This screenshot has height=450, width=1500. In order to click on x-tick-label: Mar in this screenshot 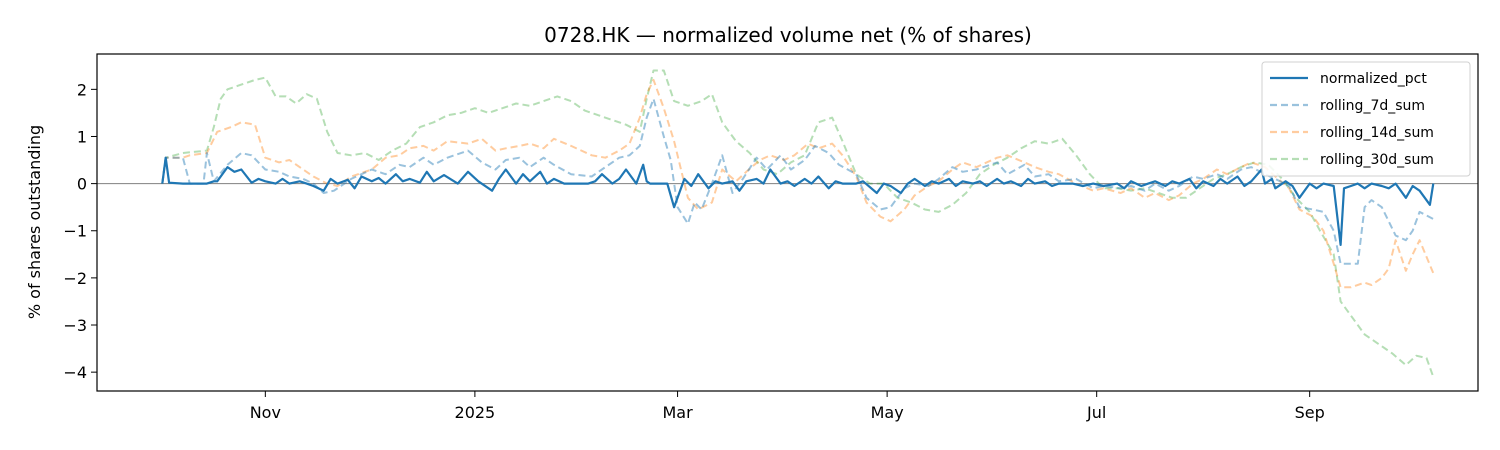, I will do `click(677, 412)`.